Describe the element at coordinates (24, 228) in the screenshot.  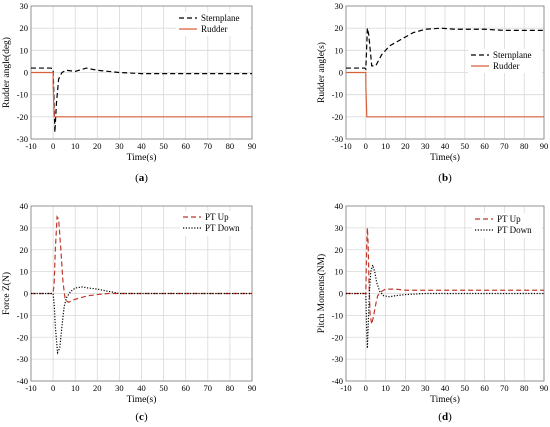
I see `chart-c-ytick-label-7: 30` at that location.